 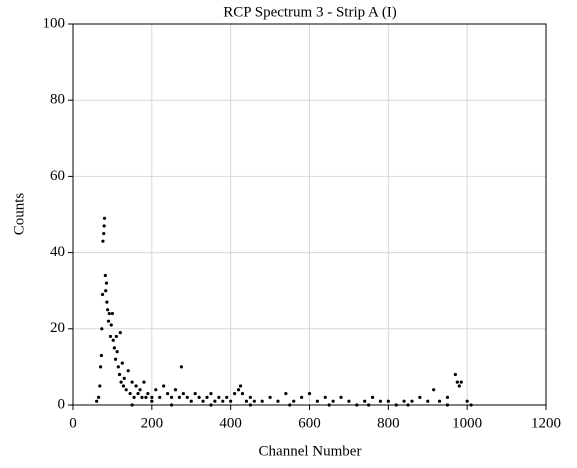 What do you see at coordinates (57, 328) in the screenshot?
I see `y-tick-label: 20` at bounding box center [57, 328].